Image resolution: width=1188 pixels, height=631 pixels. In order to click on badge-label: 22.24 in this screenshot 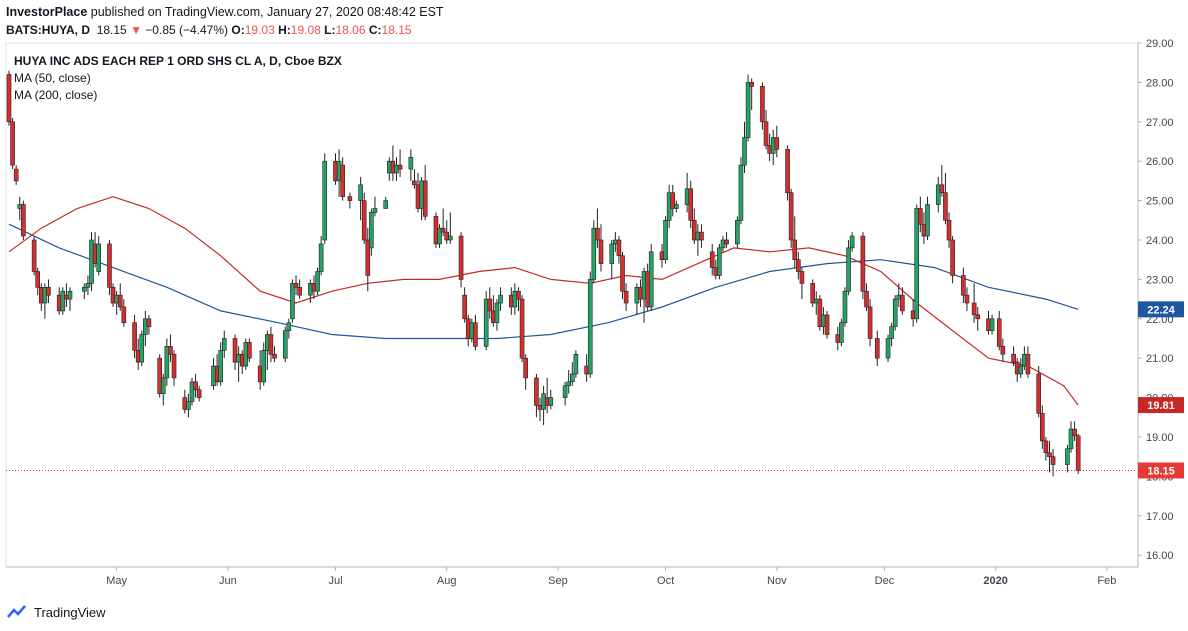, I will do `click(1161, 310)`.